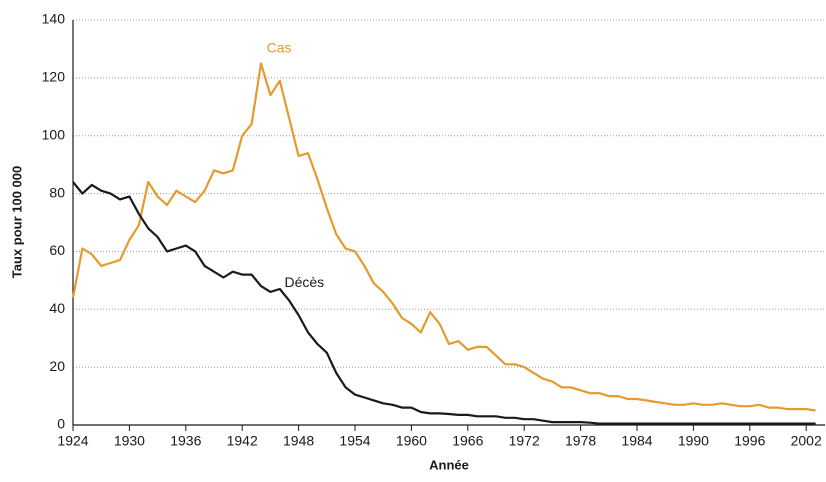 The height and width of the screenshot is (482, 826). What do you see at coordinates (749, 441) in the screenshot?
I see `x-tick-label: 1996` at bounding box center [749, 441].